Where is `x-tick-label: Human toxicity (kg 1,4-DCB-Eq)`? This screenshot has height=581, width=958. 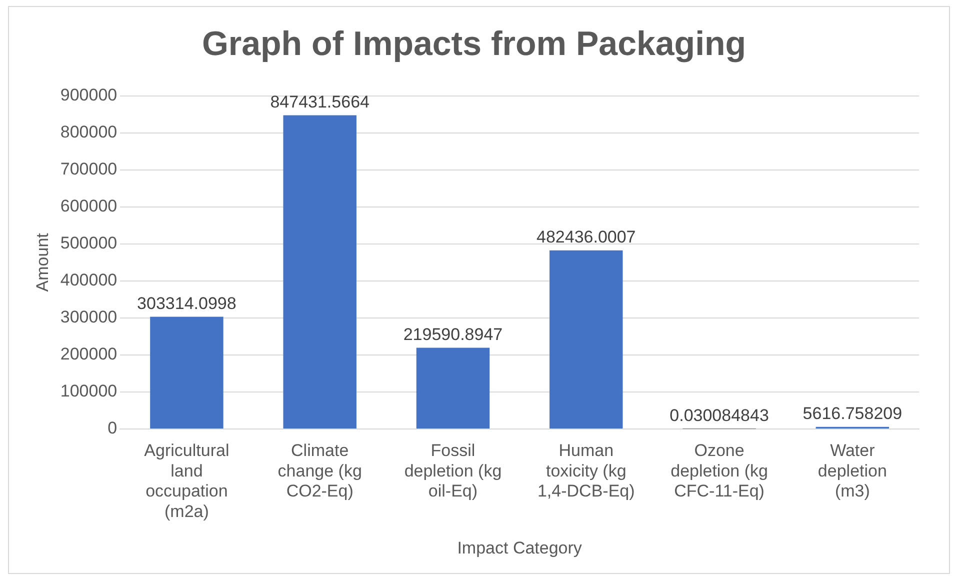
x-tick-label: Human toxicity (kg 1,4-DCB-Eq) is located at coordinates (586, 470).